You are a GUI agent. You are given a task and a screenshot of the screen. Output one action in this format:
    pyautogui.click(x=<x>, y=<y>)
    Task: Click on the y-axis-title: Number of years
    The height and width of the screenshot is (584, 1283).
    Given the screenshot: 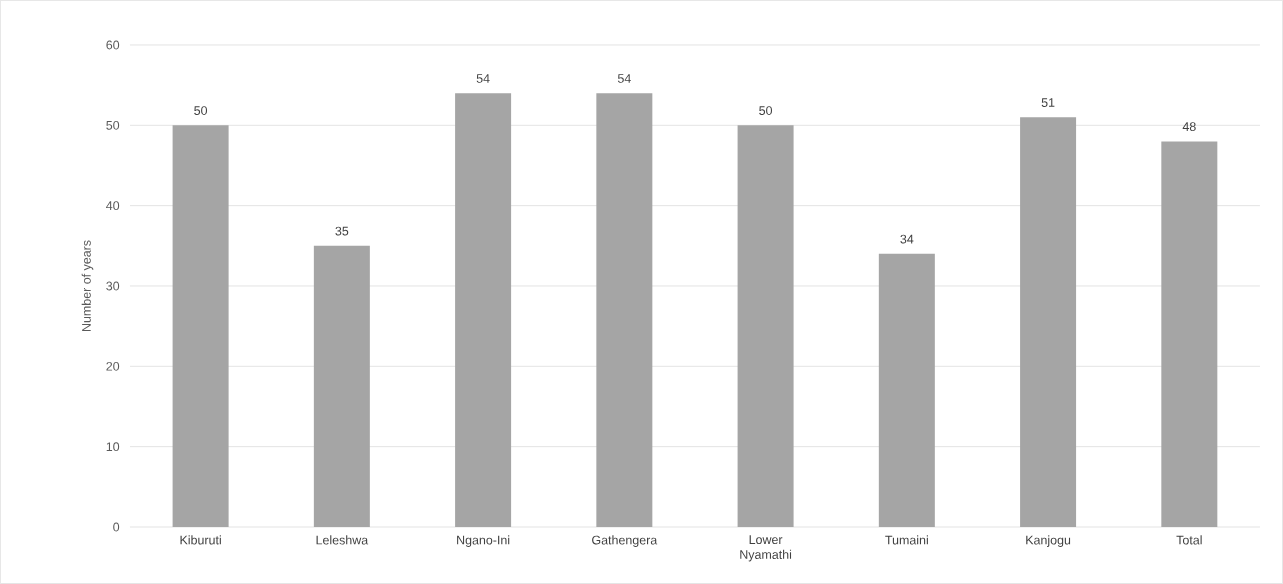 What is the action you would take?
    pyautogui.click(x=87, y=286)
    